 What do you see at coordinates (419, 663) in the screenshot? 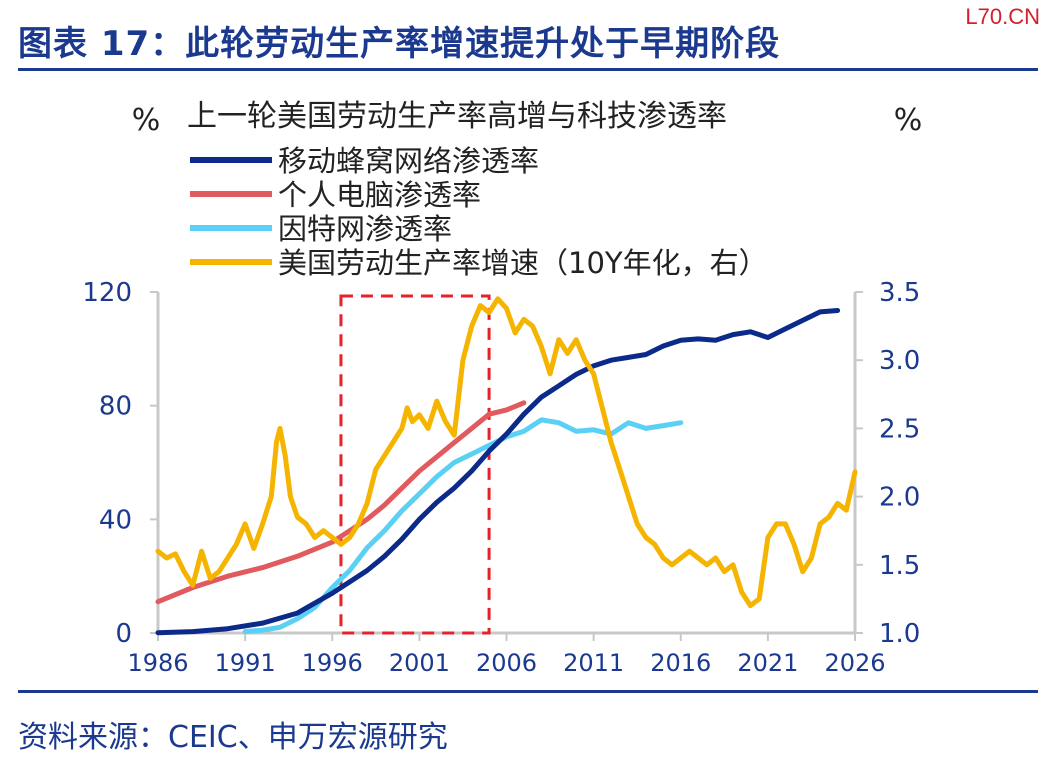
I see `x-tick-label: 2001` at bounding box center [419, 663].